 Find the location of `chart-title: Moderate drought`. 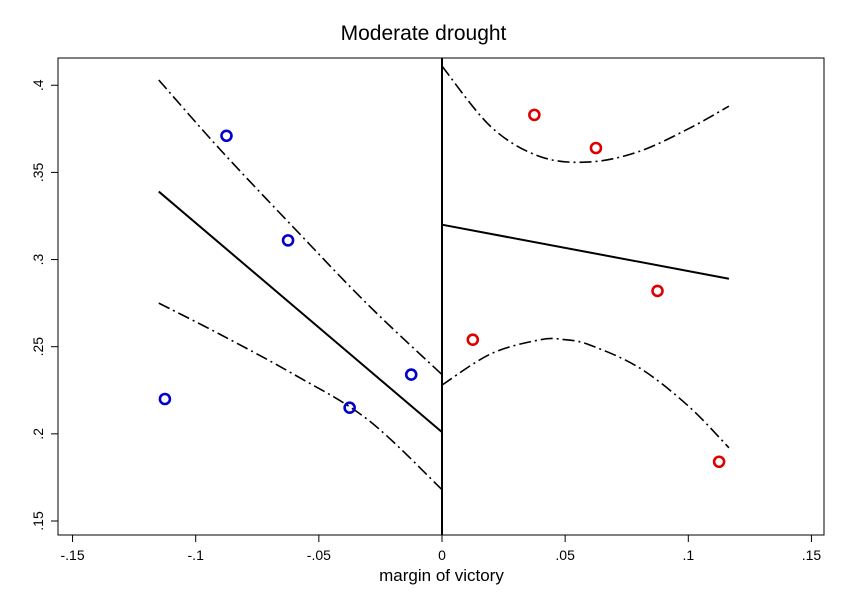

chart-title: Moderate drought is located at coordinates (423, 33).